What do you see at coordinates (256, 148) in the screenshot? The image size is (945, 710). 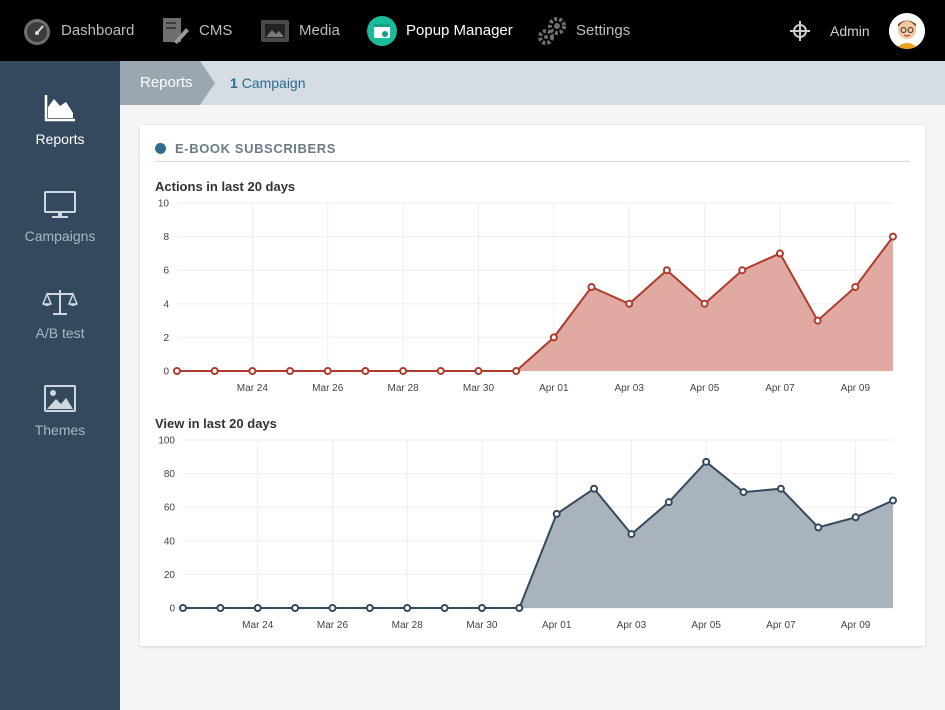 I see `card-title: E-BOOK SUBSCRIBERS` at bounding box center [256, 148].